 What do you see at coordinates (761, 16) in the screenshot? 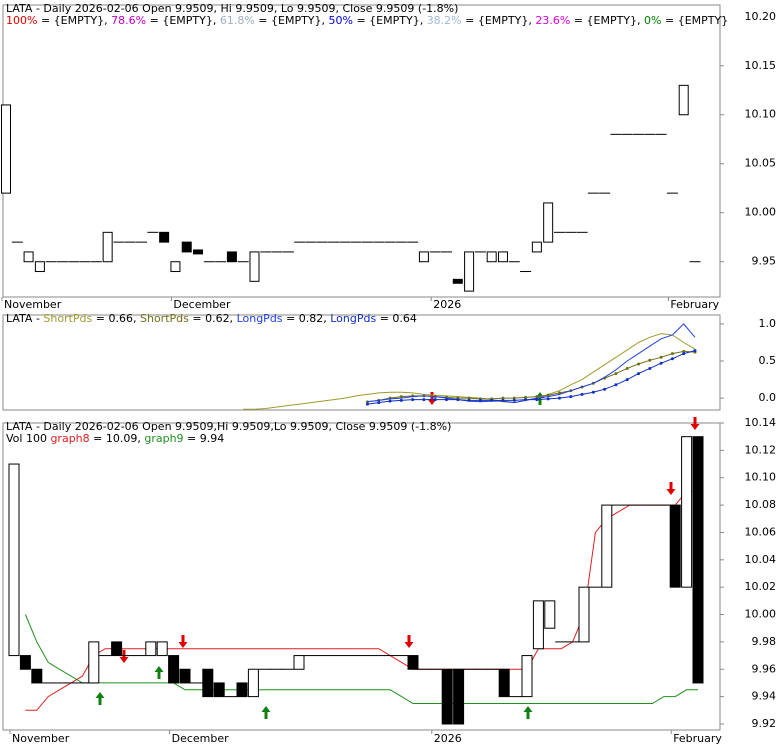
I see `y-tick-label: 10.20` at bounding box center [761, 16].